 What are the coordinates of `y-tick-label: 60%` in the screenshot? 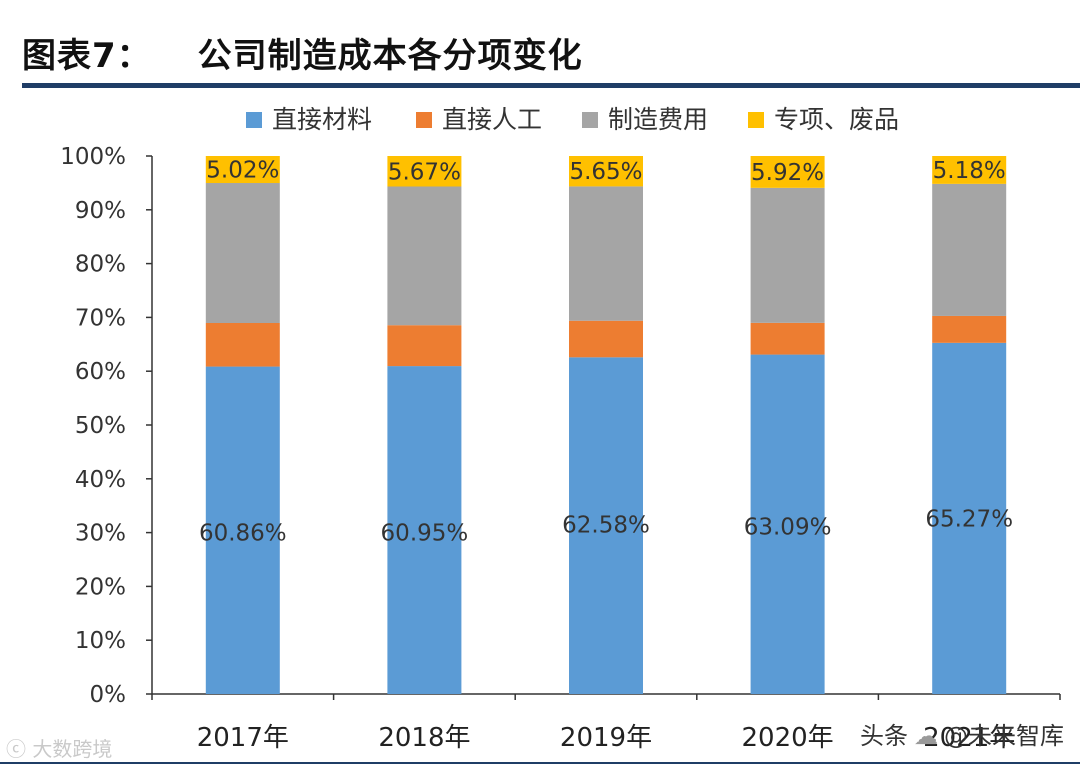 It's located at (100, 372).